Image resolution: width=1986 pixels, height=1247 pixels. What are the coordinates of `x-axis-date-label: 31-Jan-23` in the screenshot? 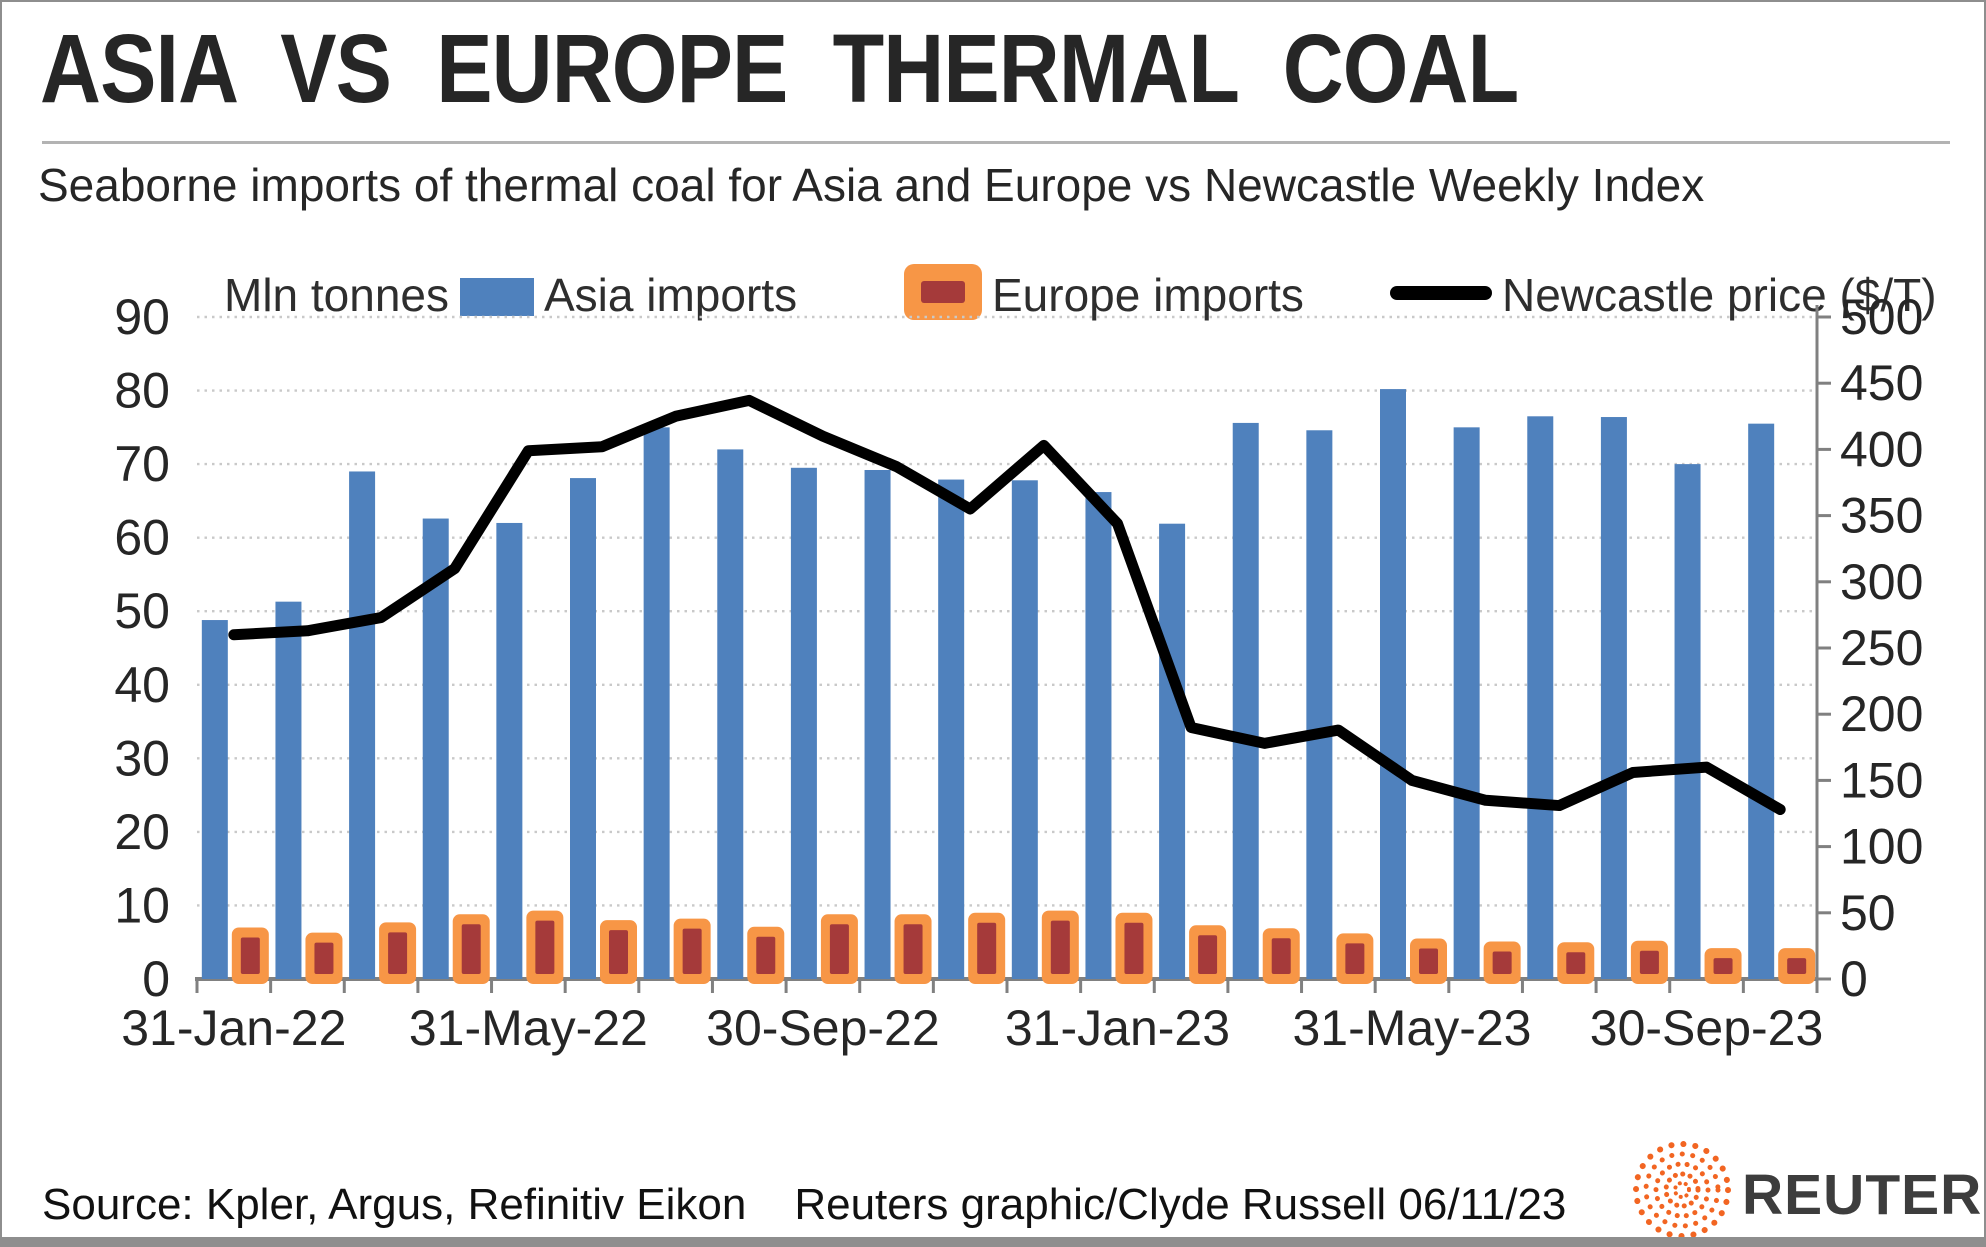 It's located at (1117, 1028).